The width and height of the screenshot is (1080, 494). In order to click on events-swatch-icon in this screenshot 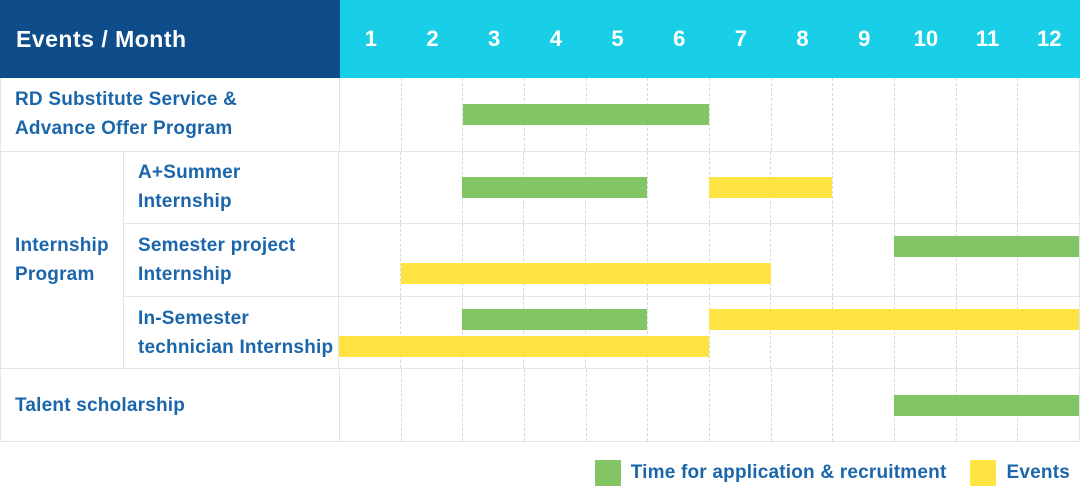, I will do `click(983, 472)`.